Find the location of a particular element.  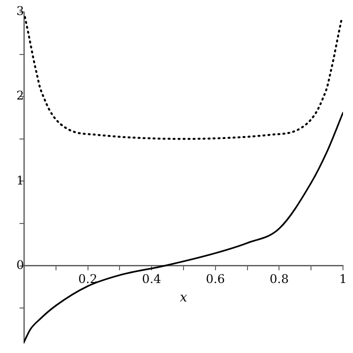

y-tick-label: 2 is located at coordinates (20, 95).